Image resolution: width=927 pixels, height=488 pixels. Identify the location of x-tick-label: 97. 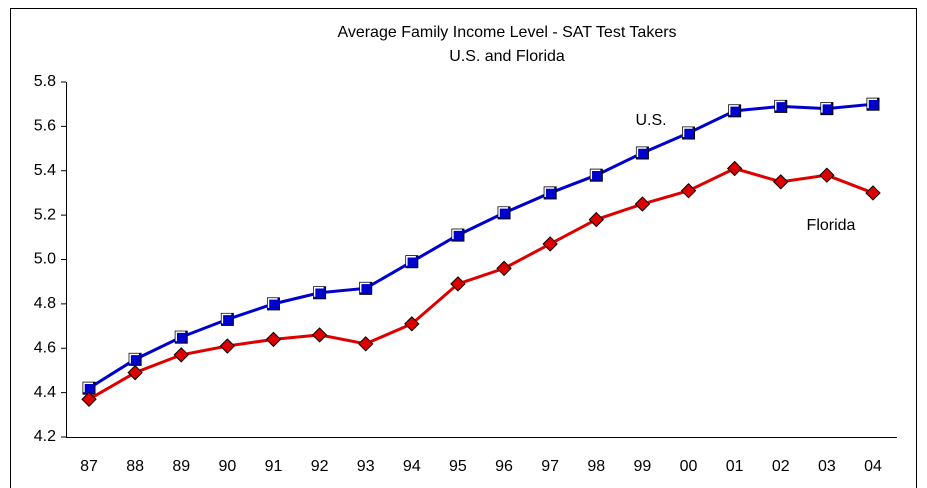
(550, 466).